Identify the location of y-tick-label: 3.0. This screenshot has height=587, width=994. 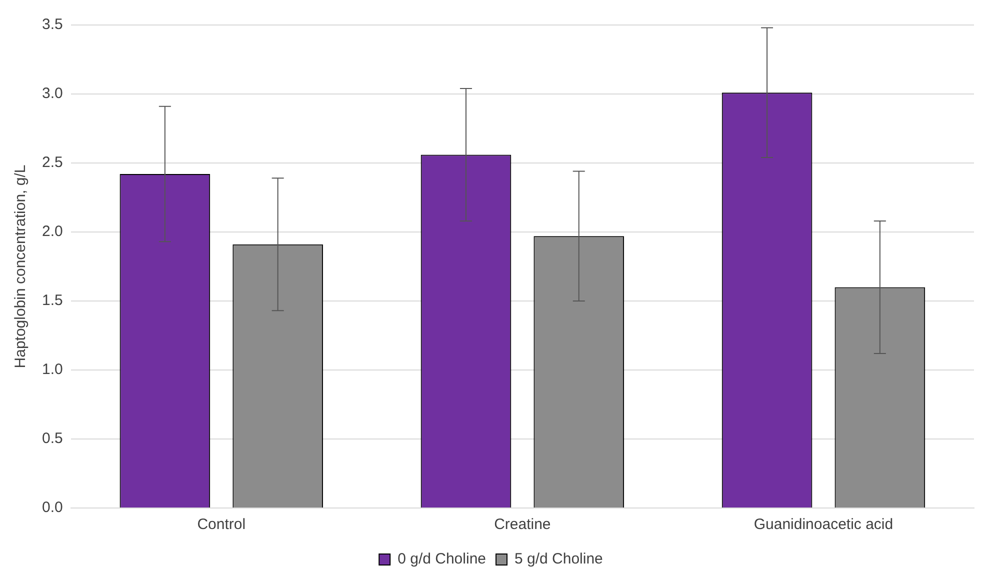
(52, 93).